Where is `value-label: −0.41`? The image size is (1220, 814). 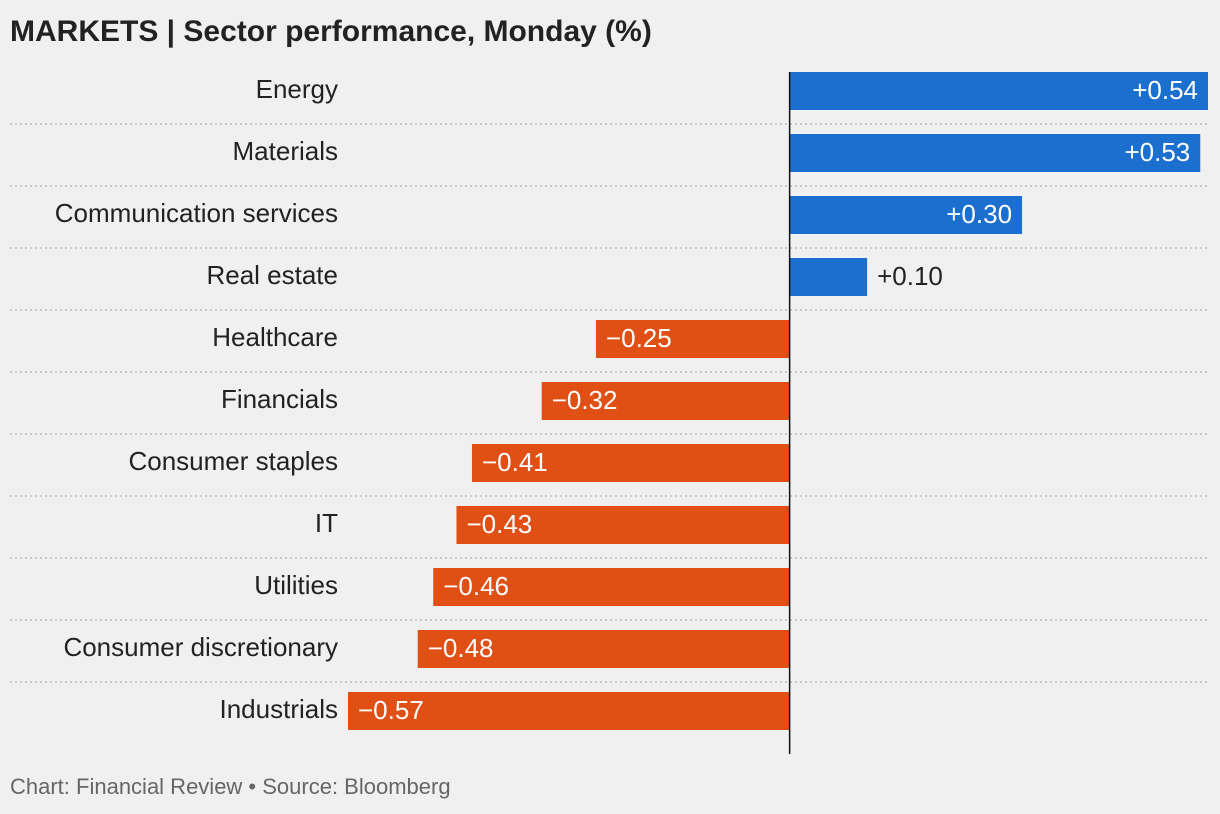
value-label: −0.41 is located at coordinates (515, 462).